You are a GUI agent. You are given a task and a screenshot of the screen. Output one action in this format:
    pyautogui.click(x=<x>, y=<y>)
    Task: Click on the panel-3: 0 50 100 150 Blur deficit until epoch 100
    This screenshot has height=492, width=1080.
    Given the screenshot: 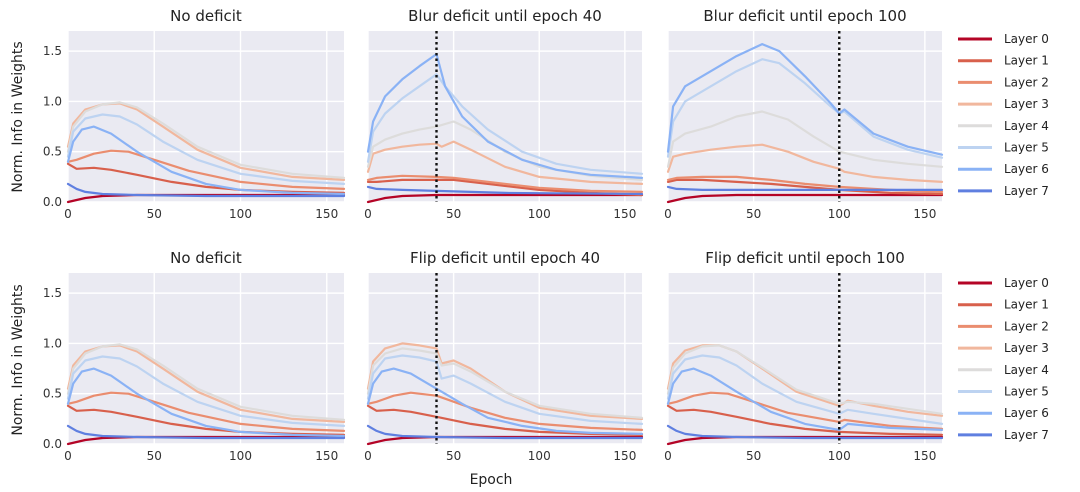 What is the action you would take?
    pyautogui.click(x=804, y=114)
    